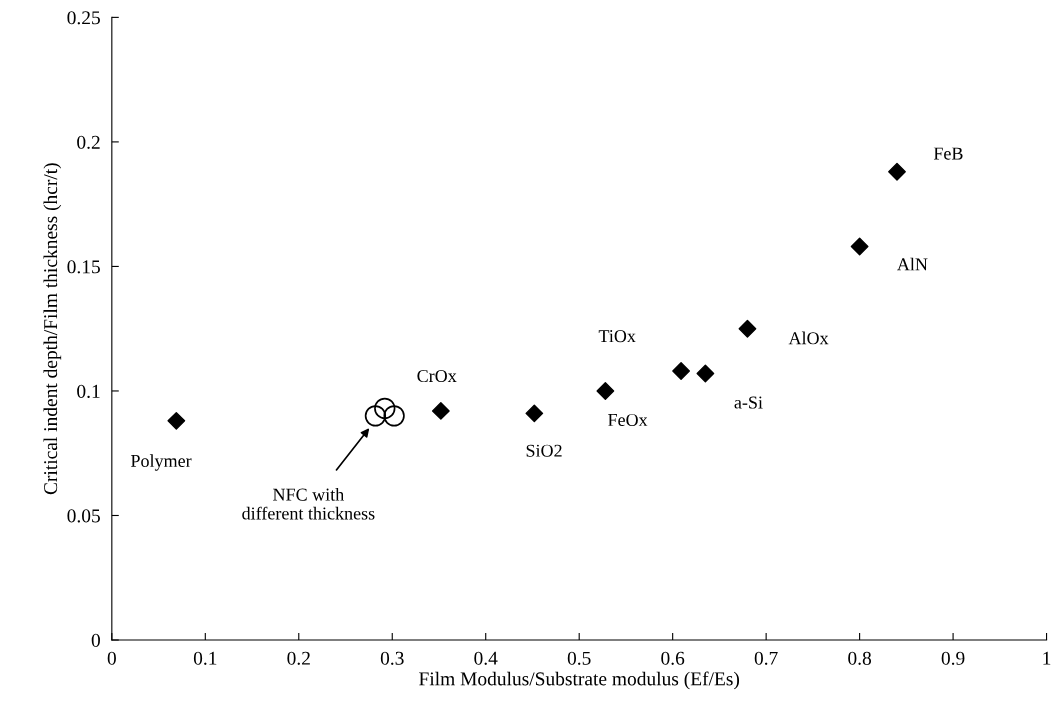 This screenshot has width=1055, height=724. What do you see at coordinates (673, 658) in the screenshot?
I see `x-tick-label: 0.6` at bounding box center [673, 658].